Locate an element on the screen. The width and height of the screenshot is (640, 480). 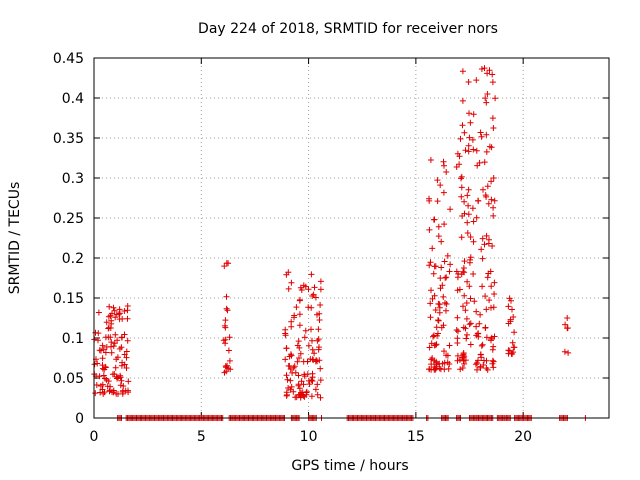
y-tick-label: 0.1 is located at coordinates (73, 339).